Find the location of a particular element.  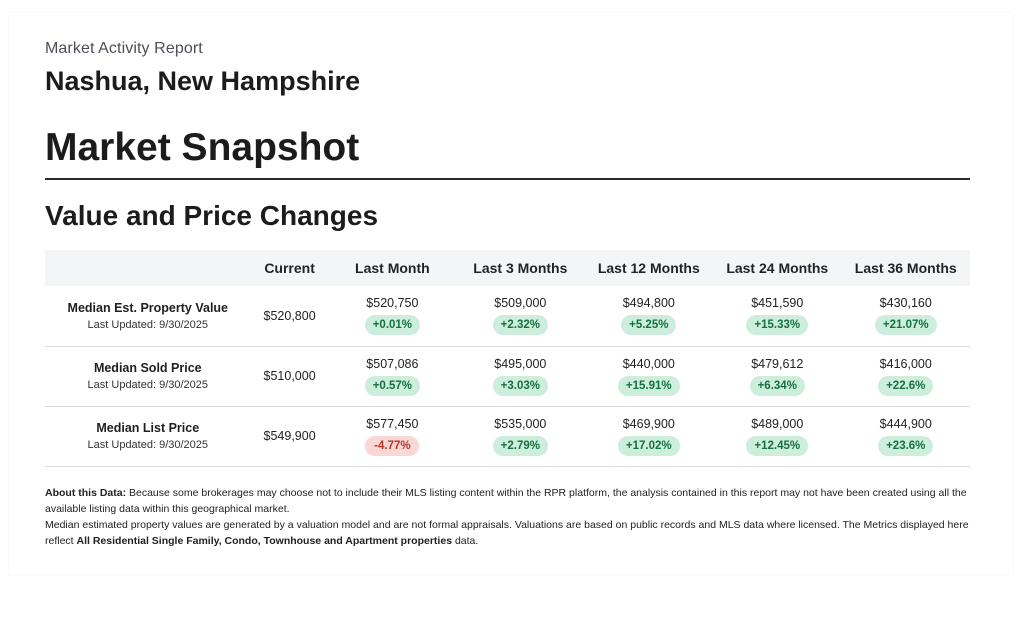

period-cell: $494,800 +5.25% is located at coordinates (649, 316).